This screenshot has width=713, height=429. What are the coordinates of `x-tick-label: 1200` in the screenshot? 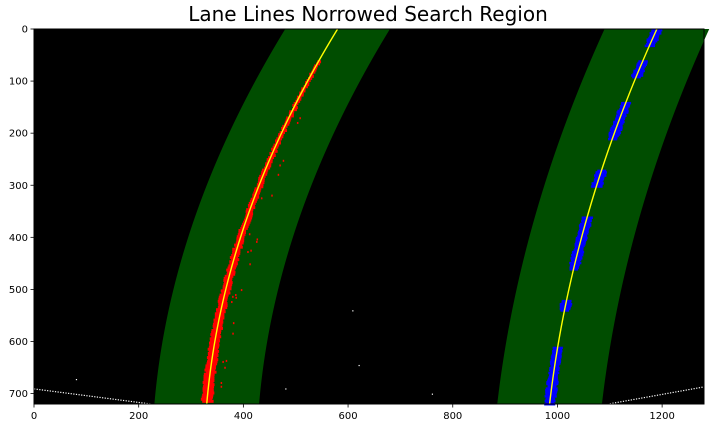 It's located at (661, 416).